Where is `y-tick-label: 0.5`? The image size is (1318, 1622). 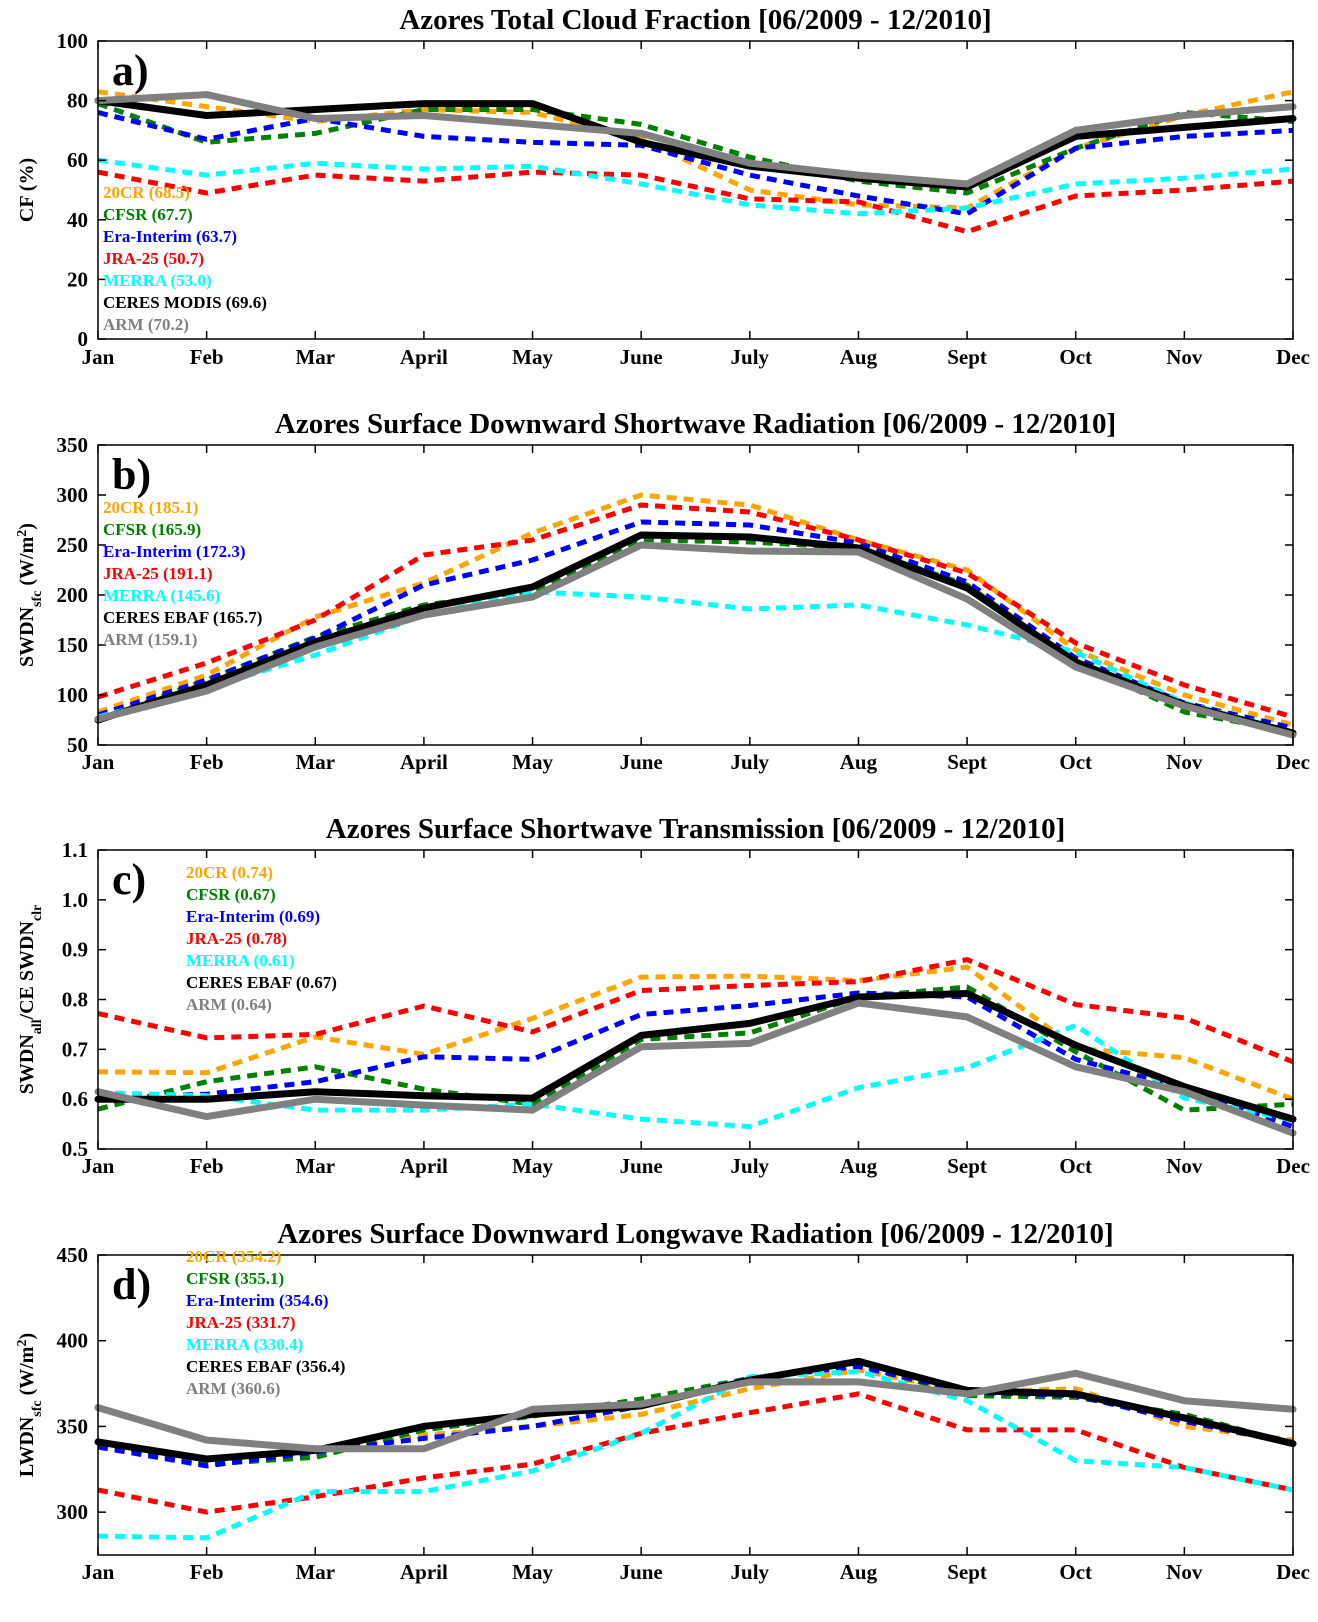
y-tick-label: 0.5 is located at coordinates (75, 1149).